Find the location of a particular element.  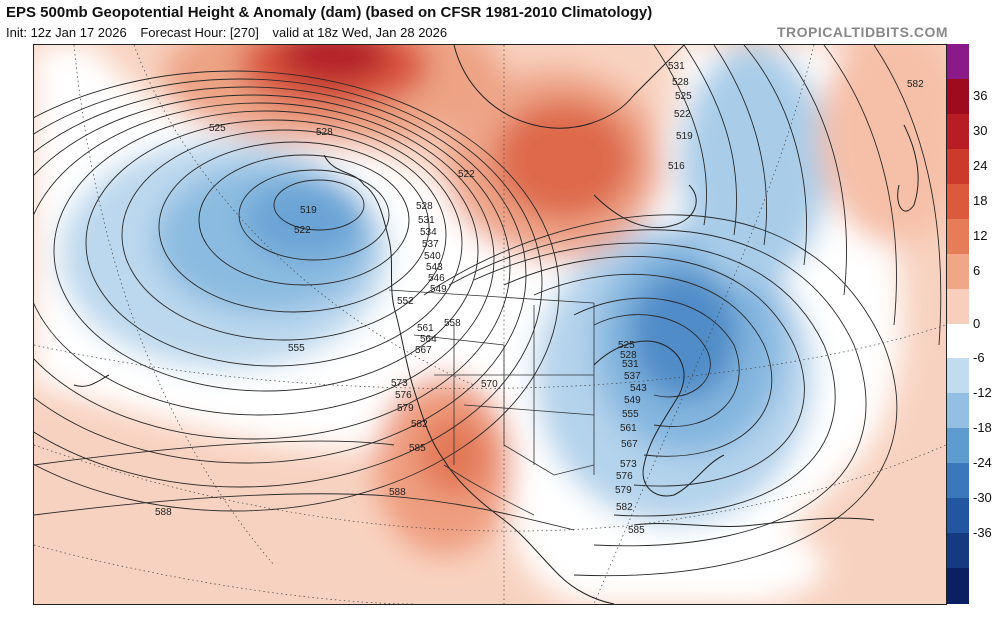

contour-n528 is located at coordinates (740, 145).